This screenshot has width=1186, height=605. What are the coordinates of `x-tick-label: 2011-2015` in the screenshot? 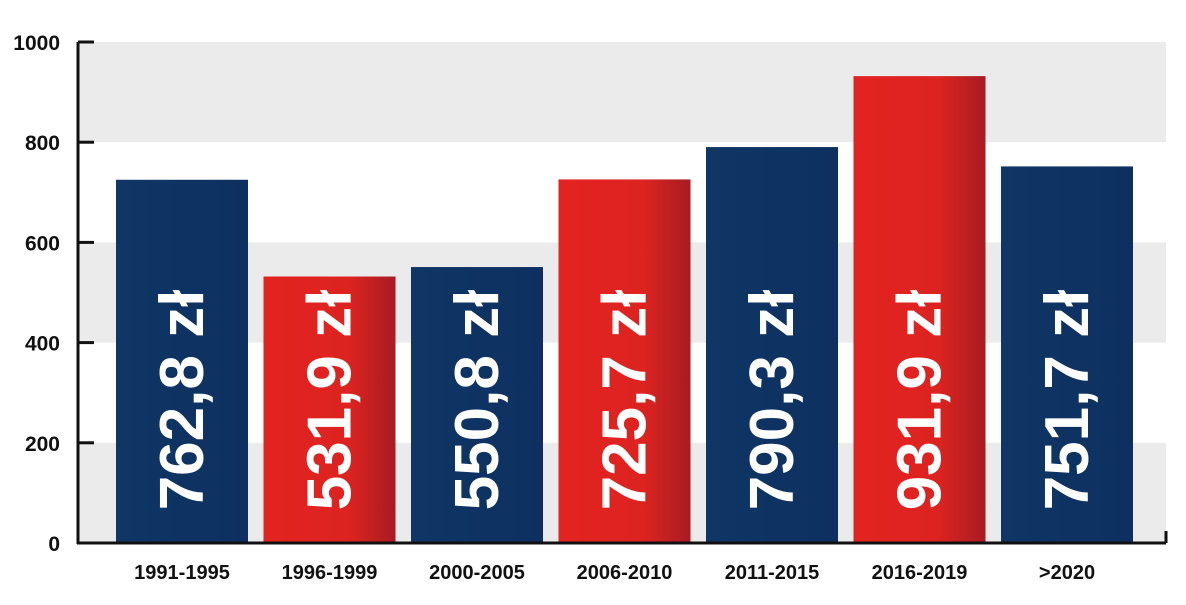 It's located at (772, 573).